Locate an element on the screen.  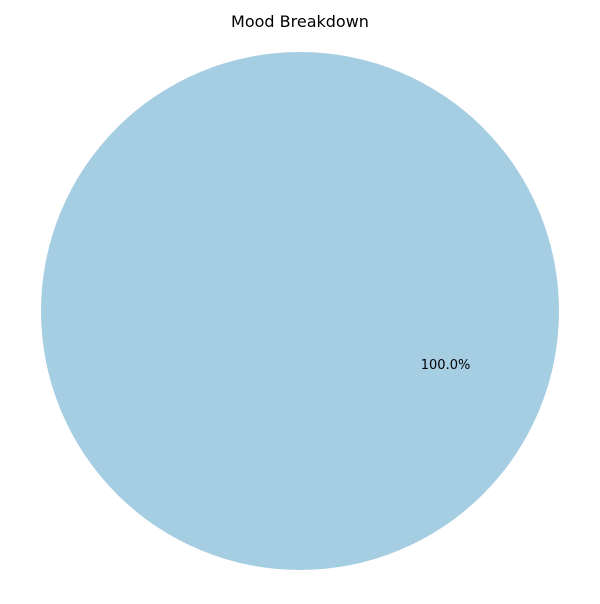
pie-labels: 100.0% is located at coordinates (446, 365).